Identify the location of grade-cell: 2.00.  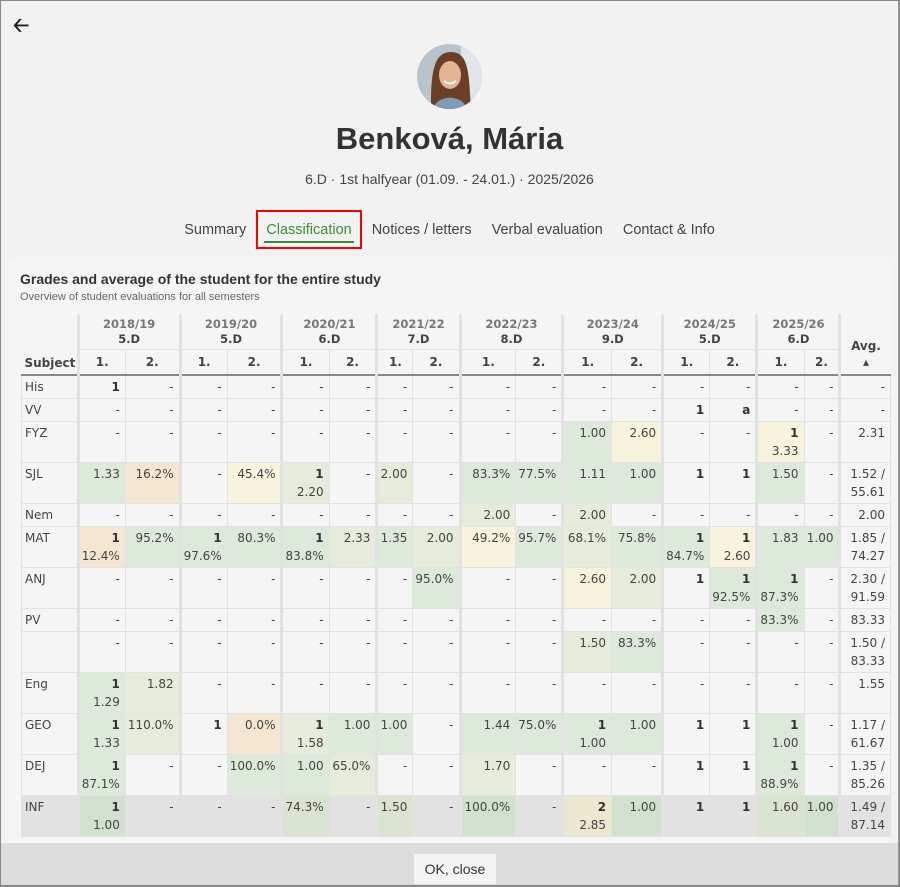
(637, 588).